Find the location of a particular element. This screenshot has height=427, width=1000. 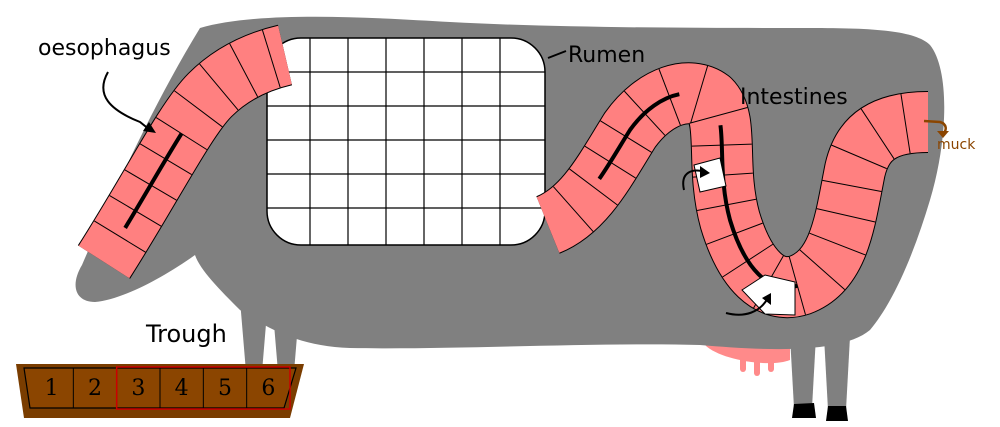

hooves is located at coordinates (820, 412).